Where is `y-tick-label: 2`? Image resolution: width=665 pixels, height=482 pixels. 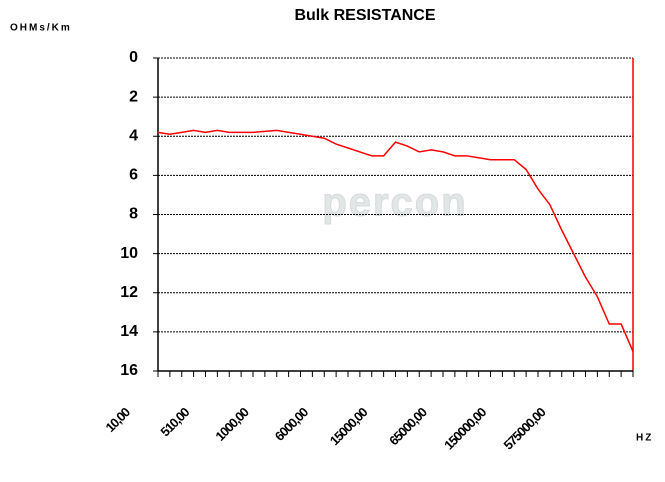
y-tick-label: 2 is located at coordinates (133, 96).